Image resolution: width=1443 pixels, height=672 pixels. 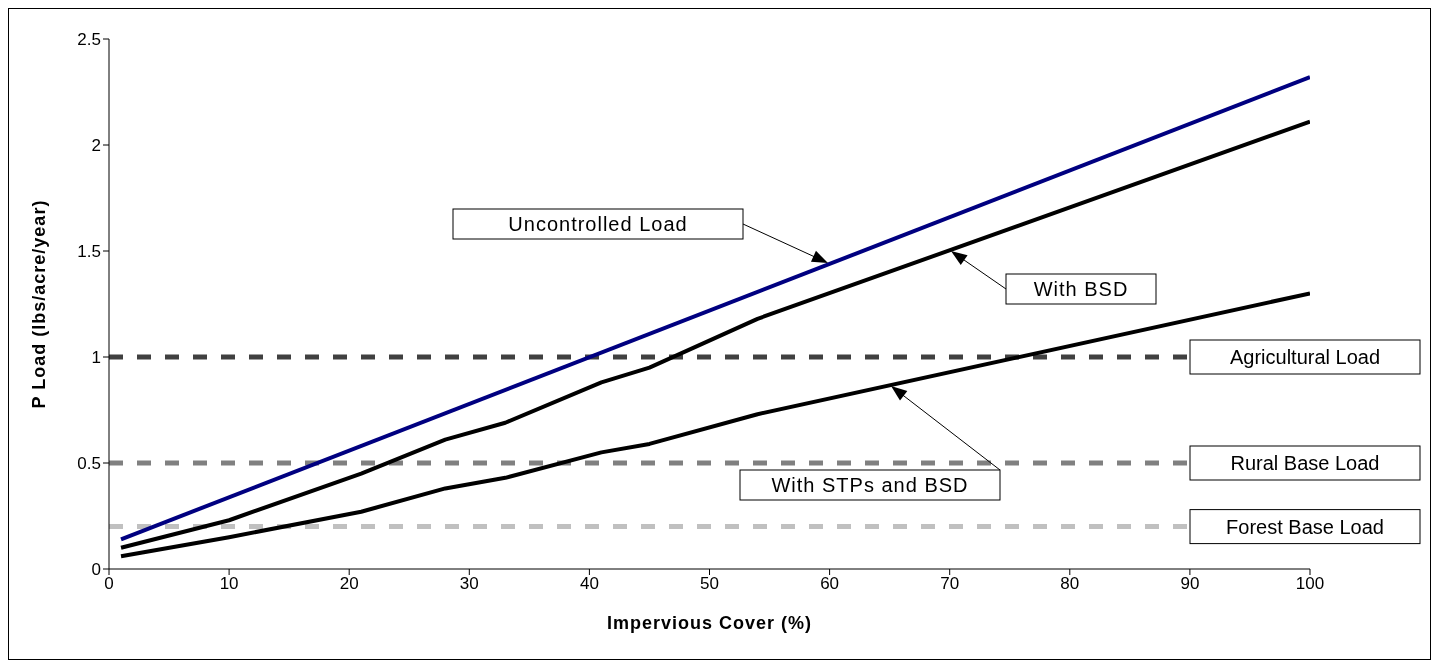 What do you see at coordinates (96, 570) in the screenshot?
I see `y-tick-label: 0` at bounding box center [96, 570].